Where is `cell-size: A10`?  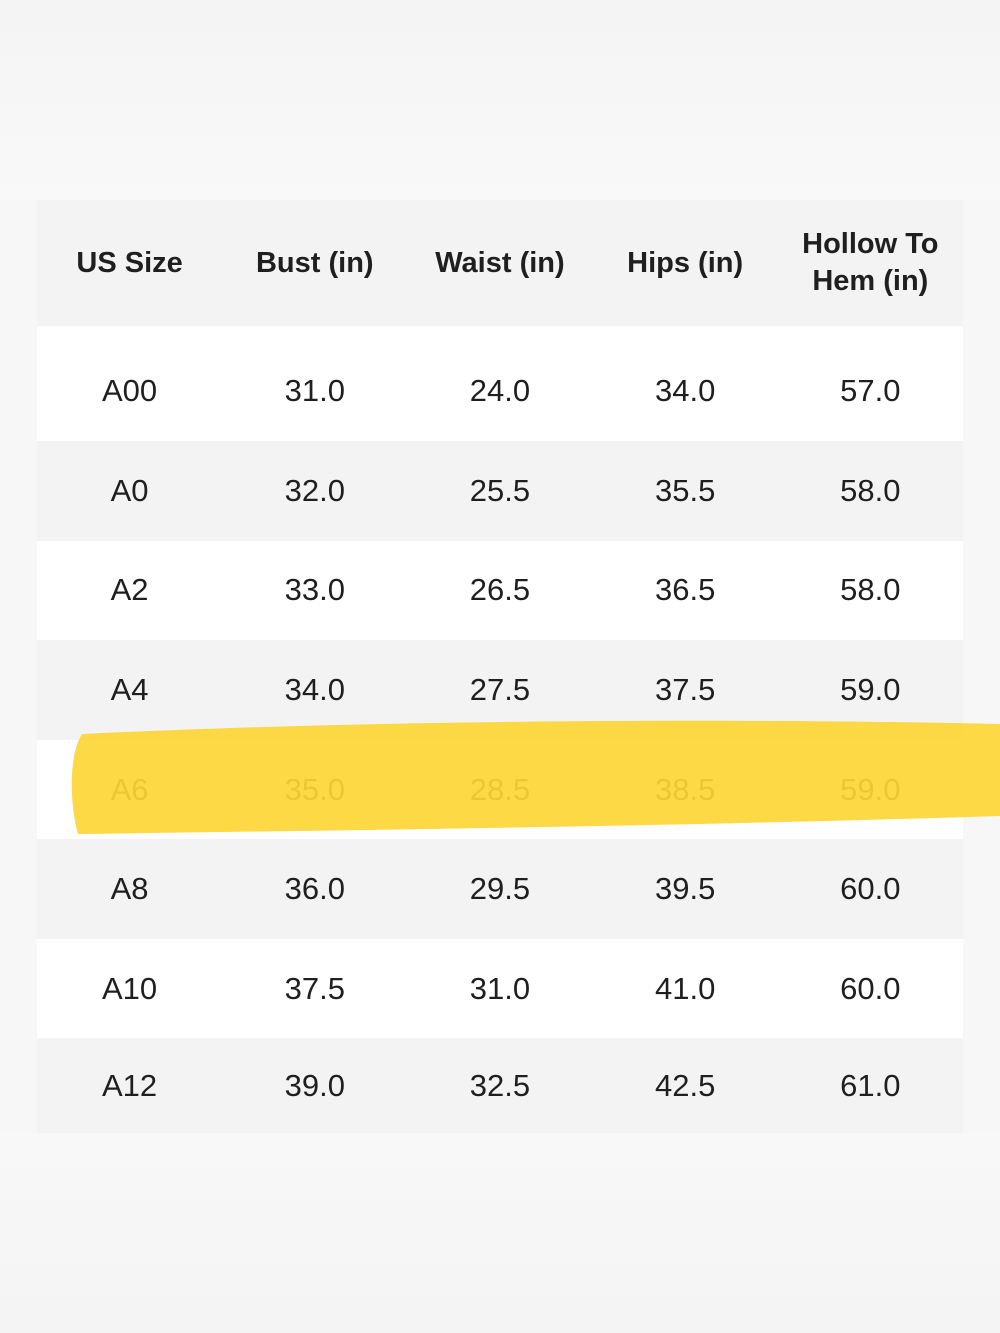
cell-size: A10 is located at coordinates (130, 988).